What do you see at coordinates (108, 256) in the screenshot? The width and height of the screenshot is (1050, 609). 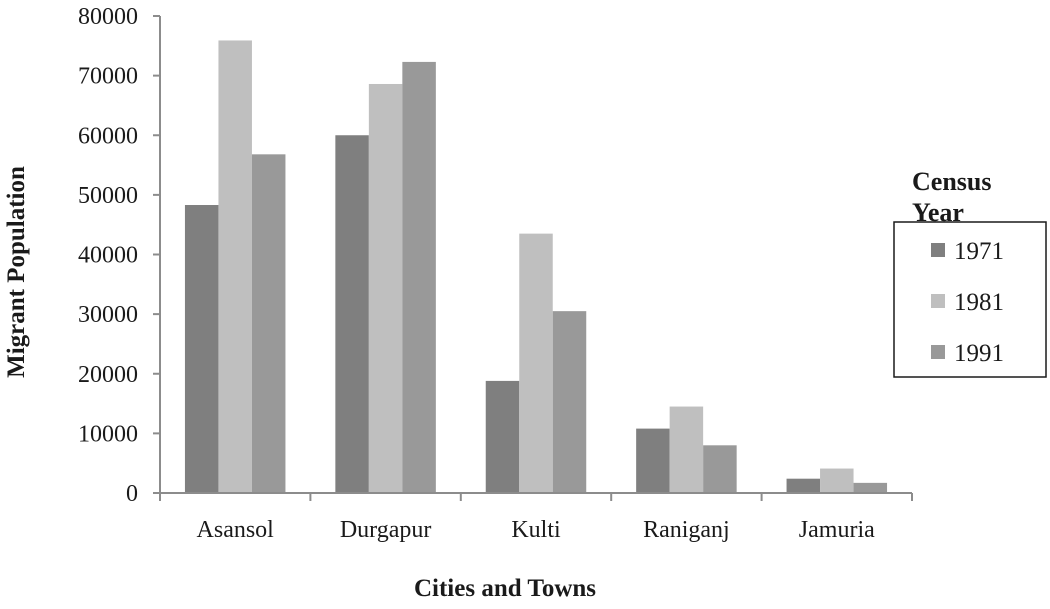 I see `y-tick-label: 40000` at bounding box center [108, 256].